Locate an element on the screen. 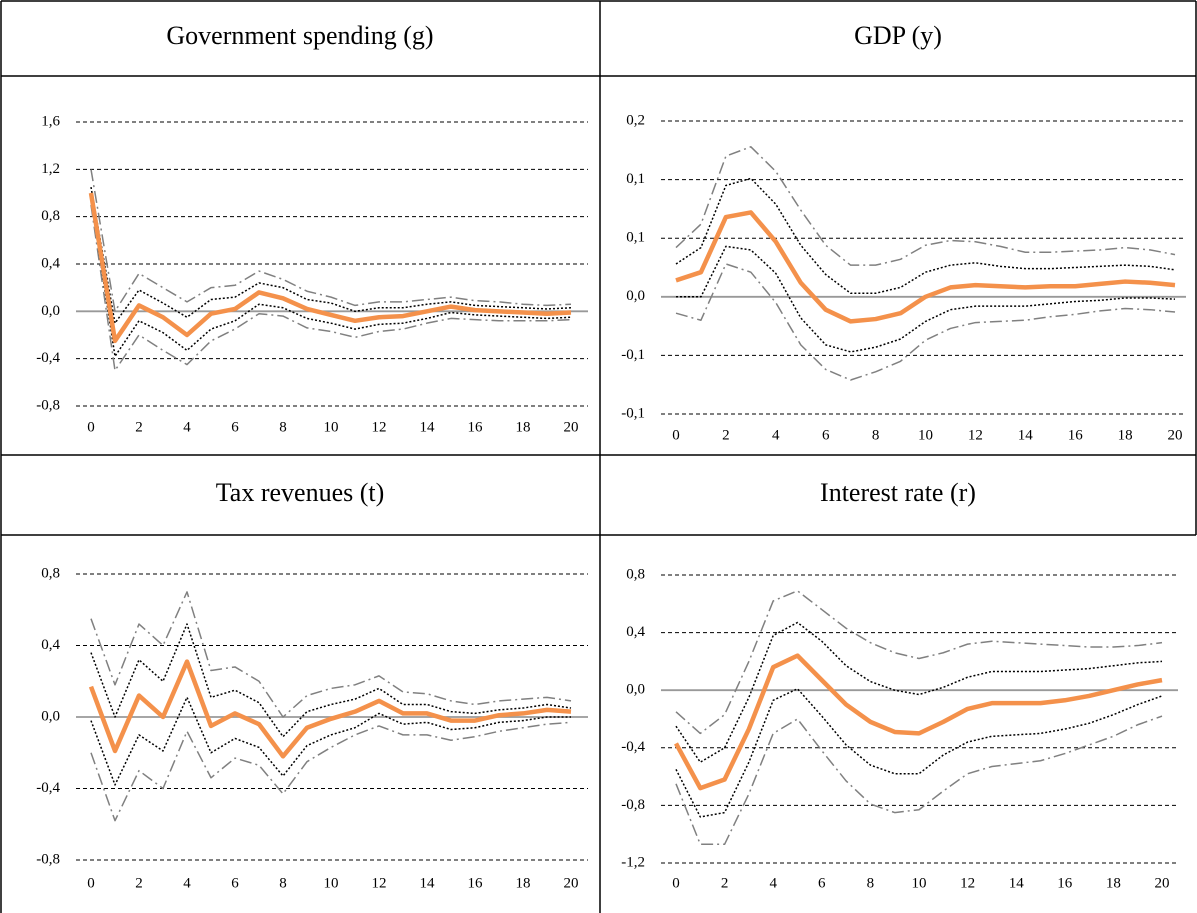 This screenshot has height=913, width=1197. panel-title: Government spending (g) is located at coordinates (299, 35).